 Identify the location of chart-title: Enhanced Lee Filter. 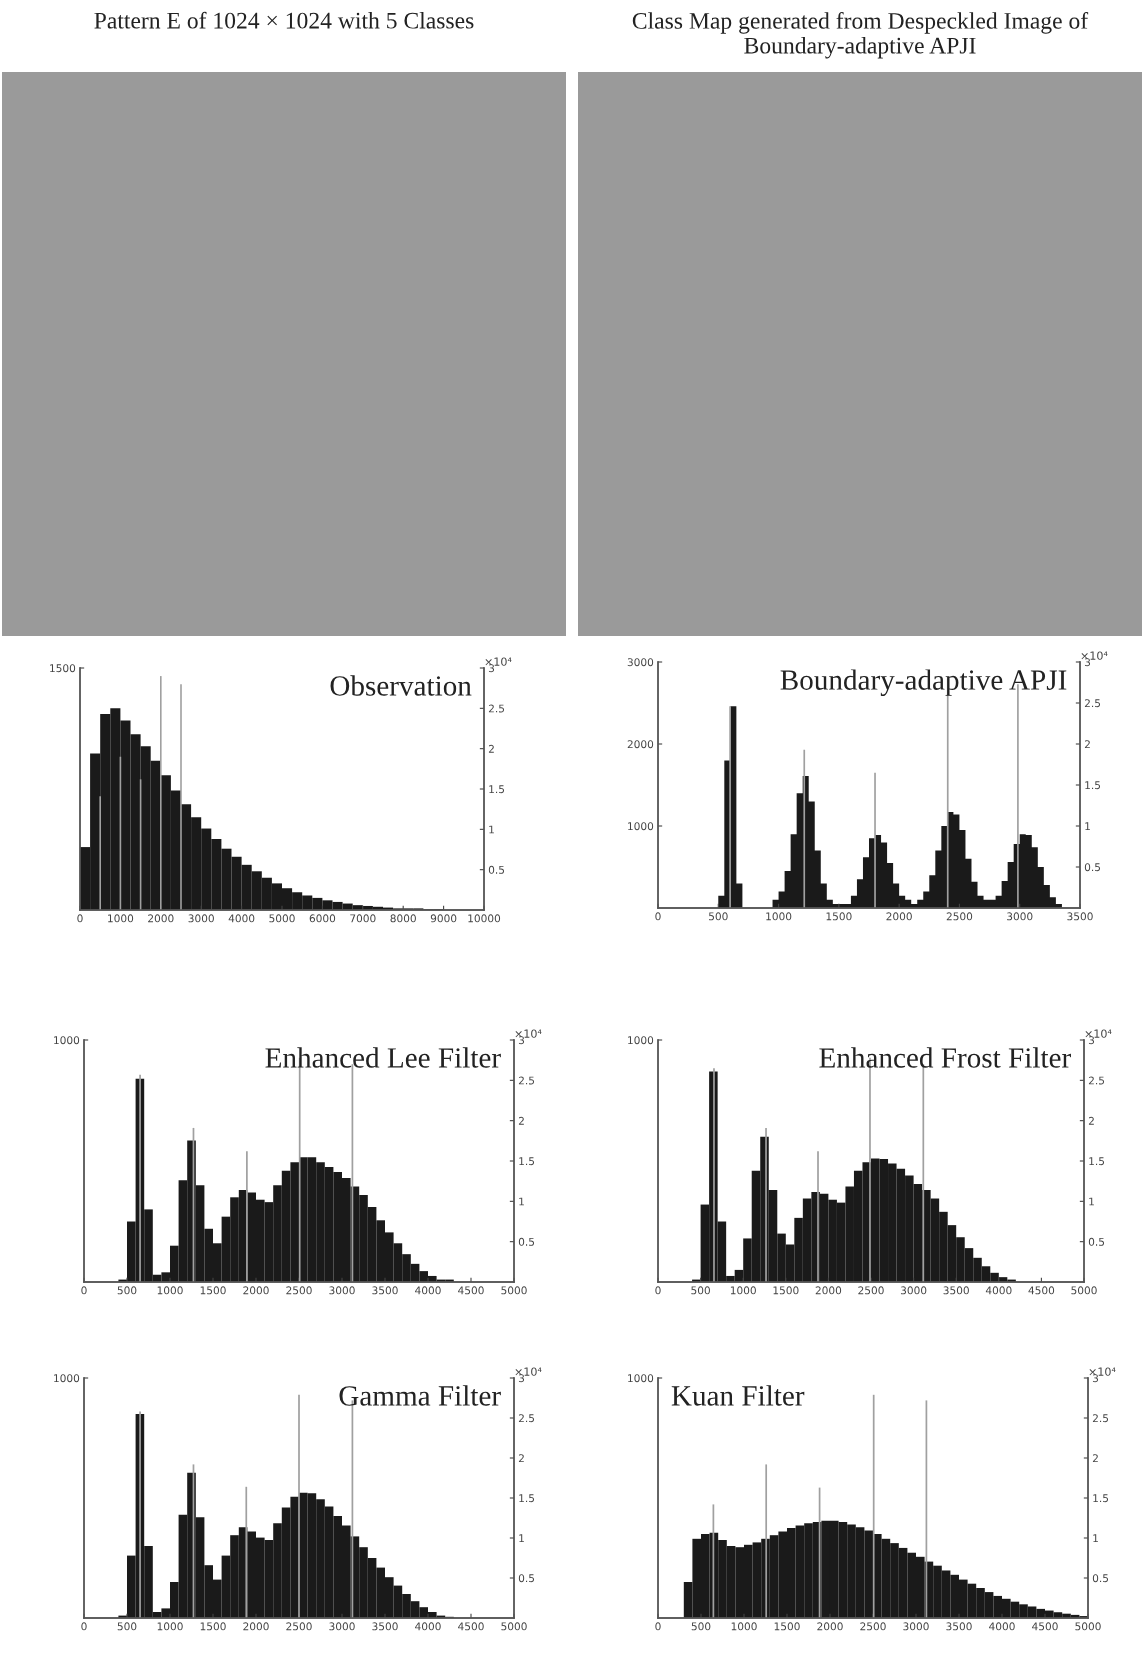
(383, 1057).